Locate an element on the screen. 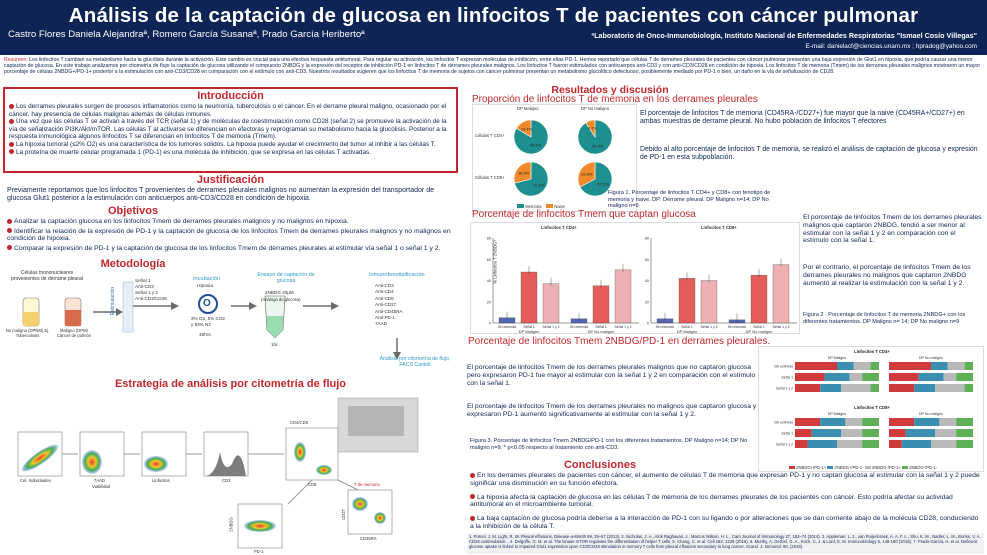  flow-plot-viability is located at coordinates (102, 454).